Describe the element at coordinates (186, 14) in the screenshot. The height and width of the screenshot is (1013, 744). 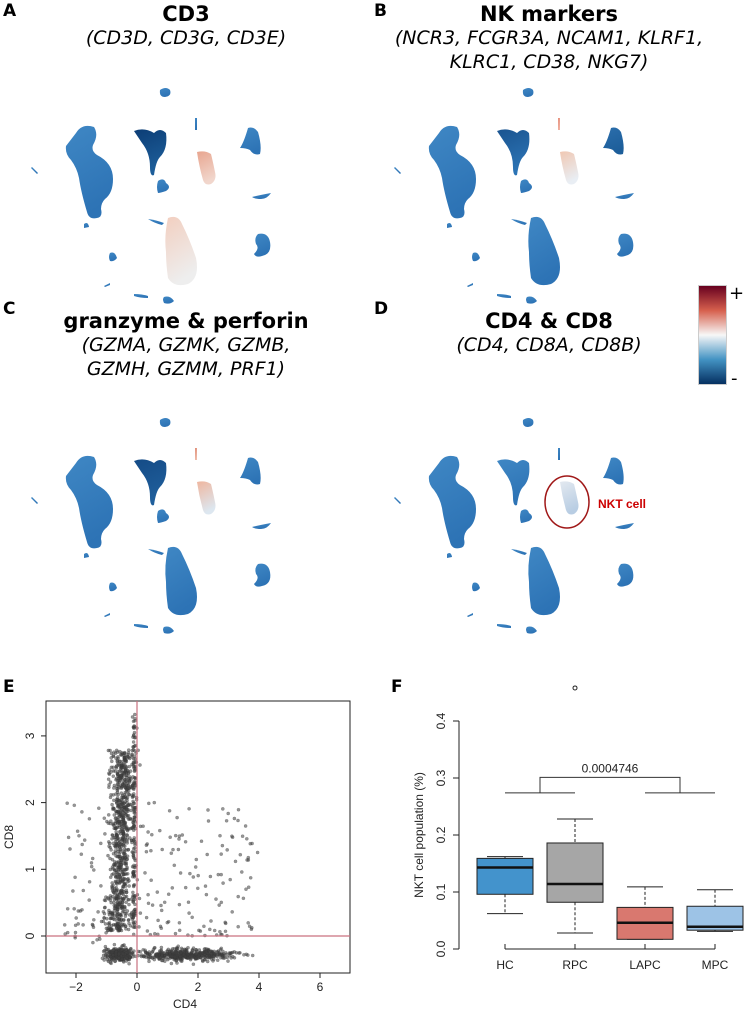
I see `panel-a-title: CD3` at that location.